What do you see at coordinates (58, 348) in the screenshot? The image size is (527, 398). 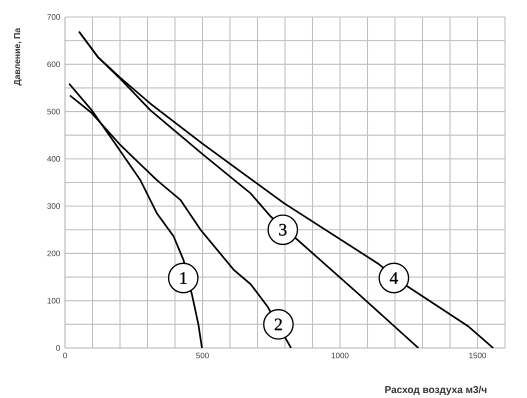 I see `y-tick-label: 0` at bounding box center [58, 348].